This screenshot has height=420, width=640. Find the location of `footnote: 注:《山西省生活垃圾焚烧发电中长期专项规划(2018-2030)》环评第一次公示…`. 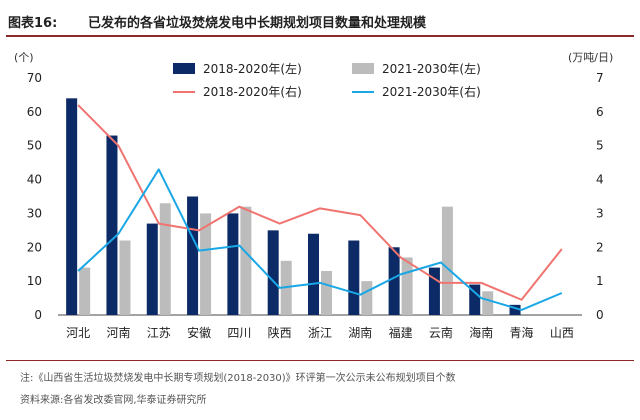

footnote: 注:《山西省生活垃圾焚烧发电中长期专项规划(2018-2030)》环评第一次公示… is located at coordinates (238, 378).